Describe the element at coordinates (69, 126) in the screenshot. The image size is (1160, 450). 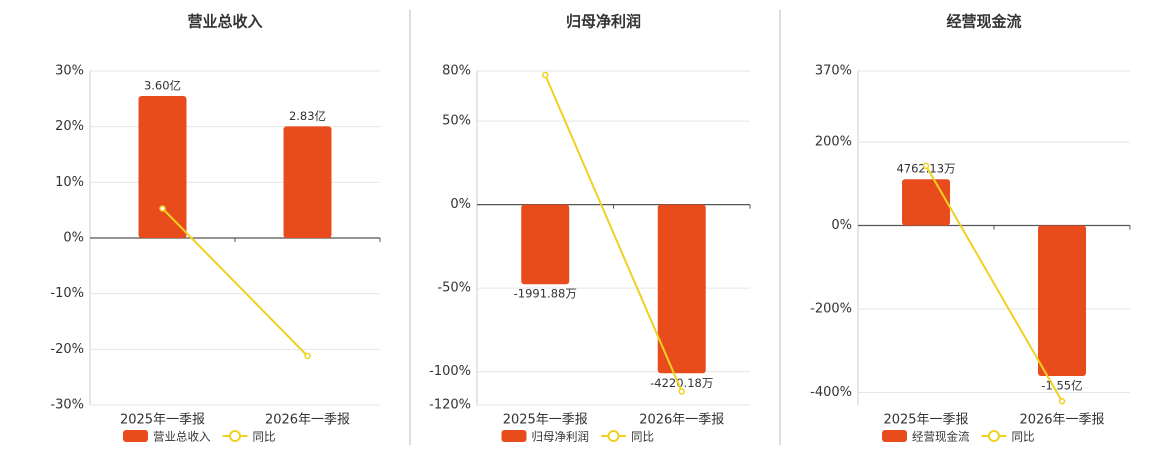
I see `y-tick-label: 20%` at that location.